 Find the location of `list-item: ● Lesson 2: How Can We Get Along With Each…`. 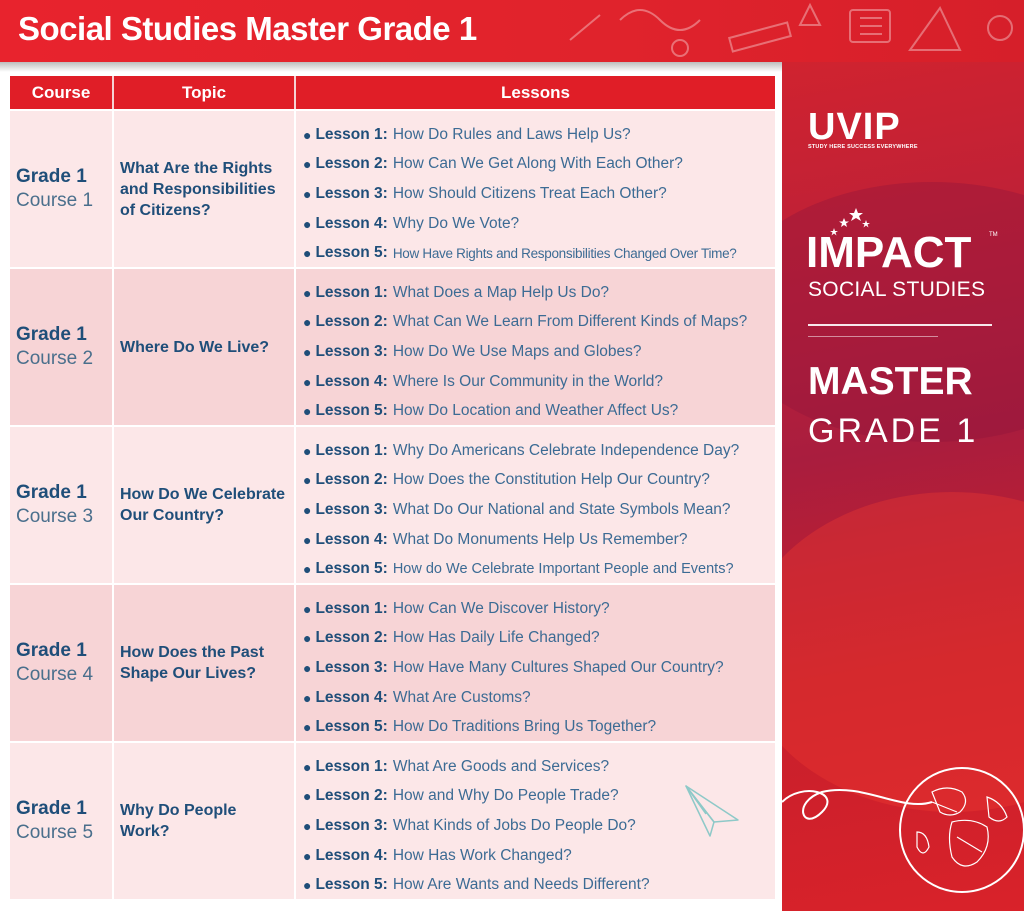

list-item: ● Lesson 2: How Can We Get Along With Each… is located at coordinates (539, 165).